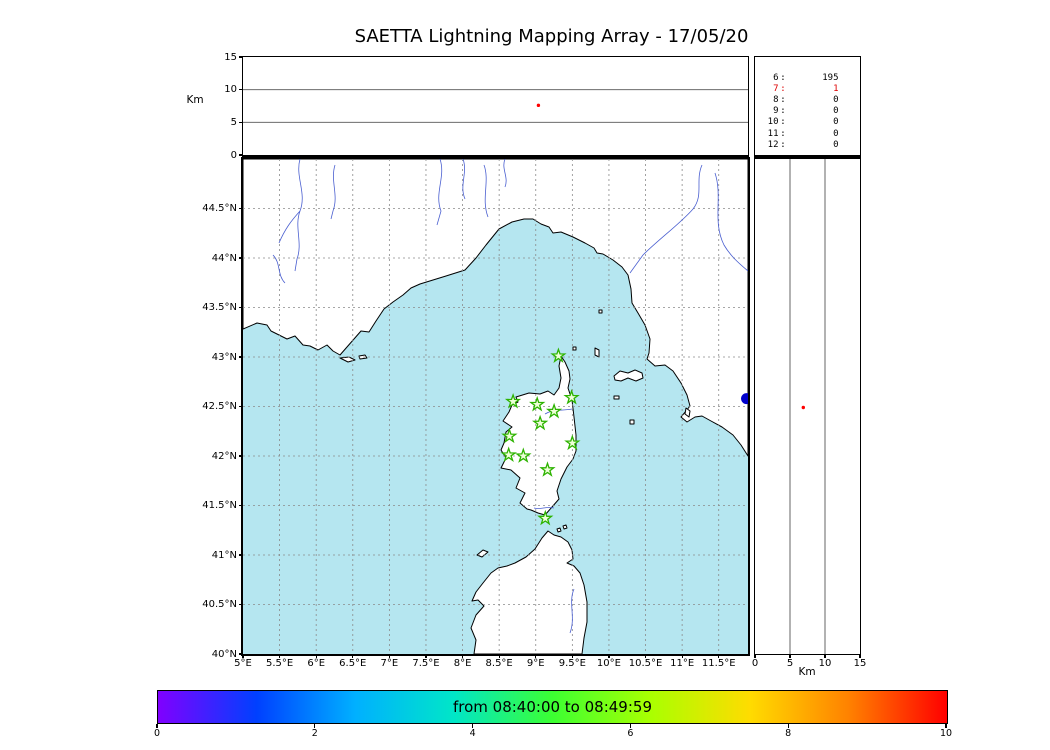  I want to click on alt-tick-label: 15, so click(230, 57).